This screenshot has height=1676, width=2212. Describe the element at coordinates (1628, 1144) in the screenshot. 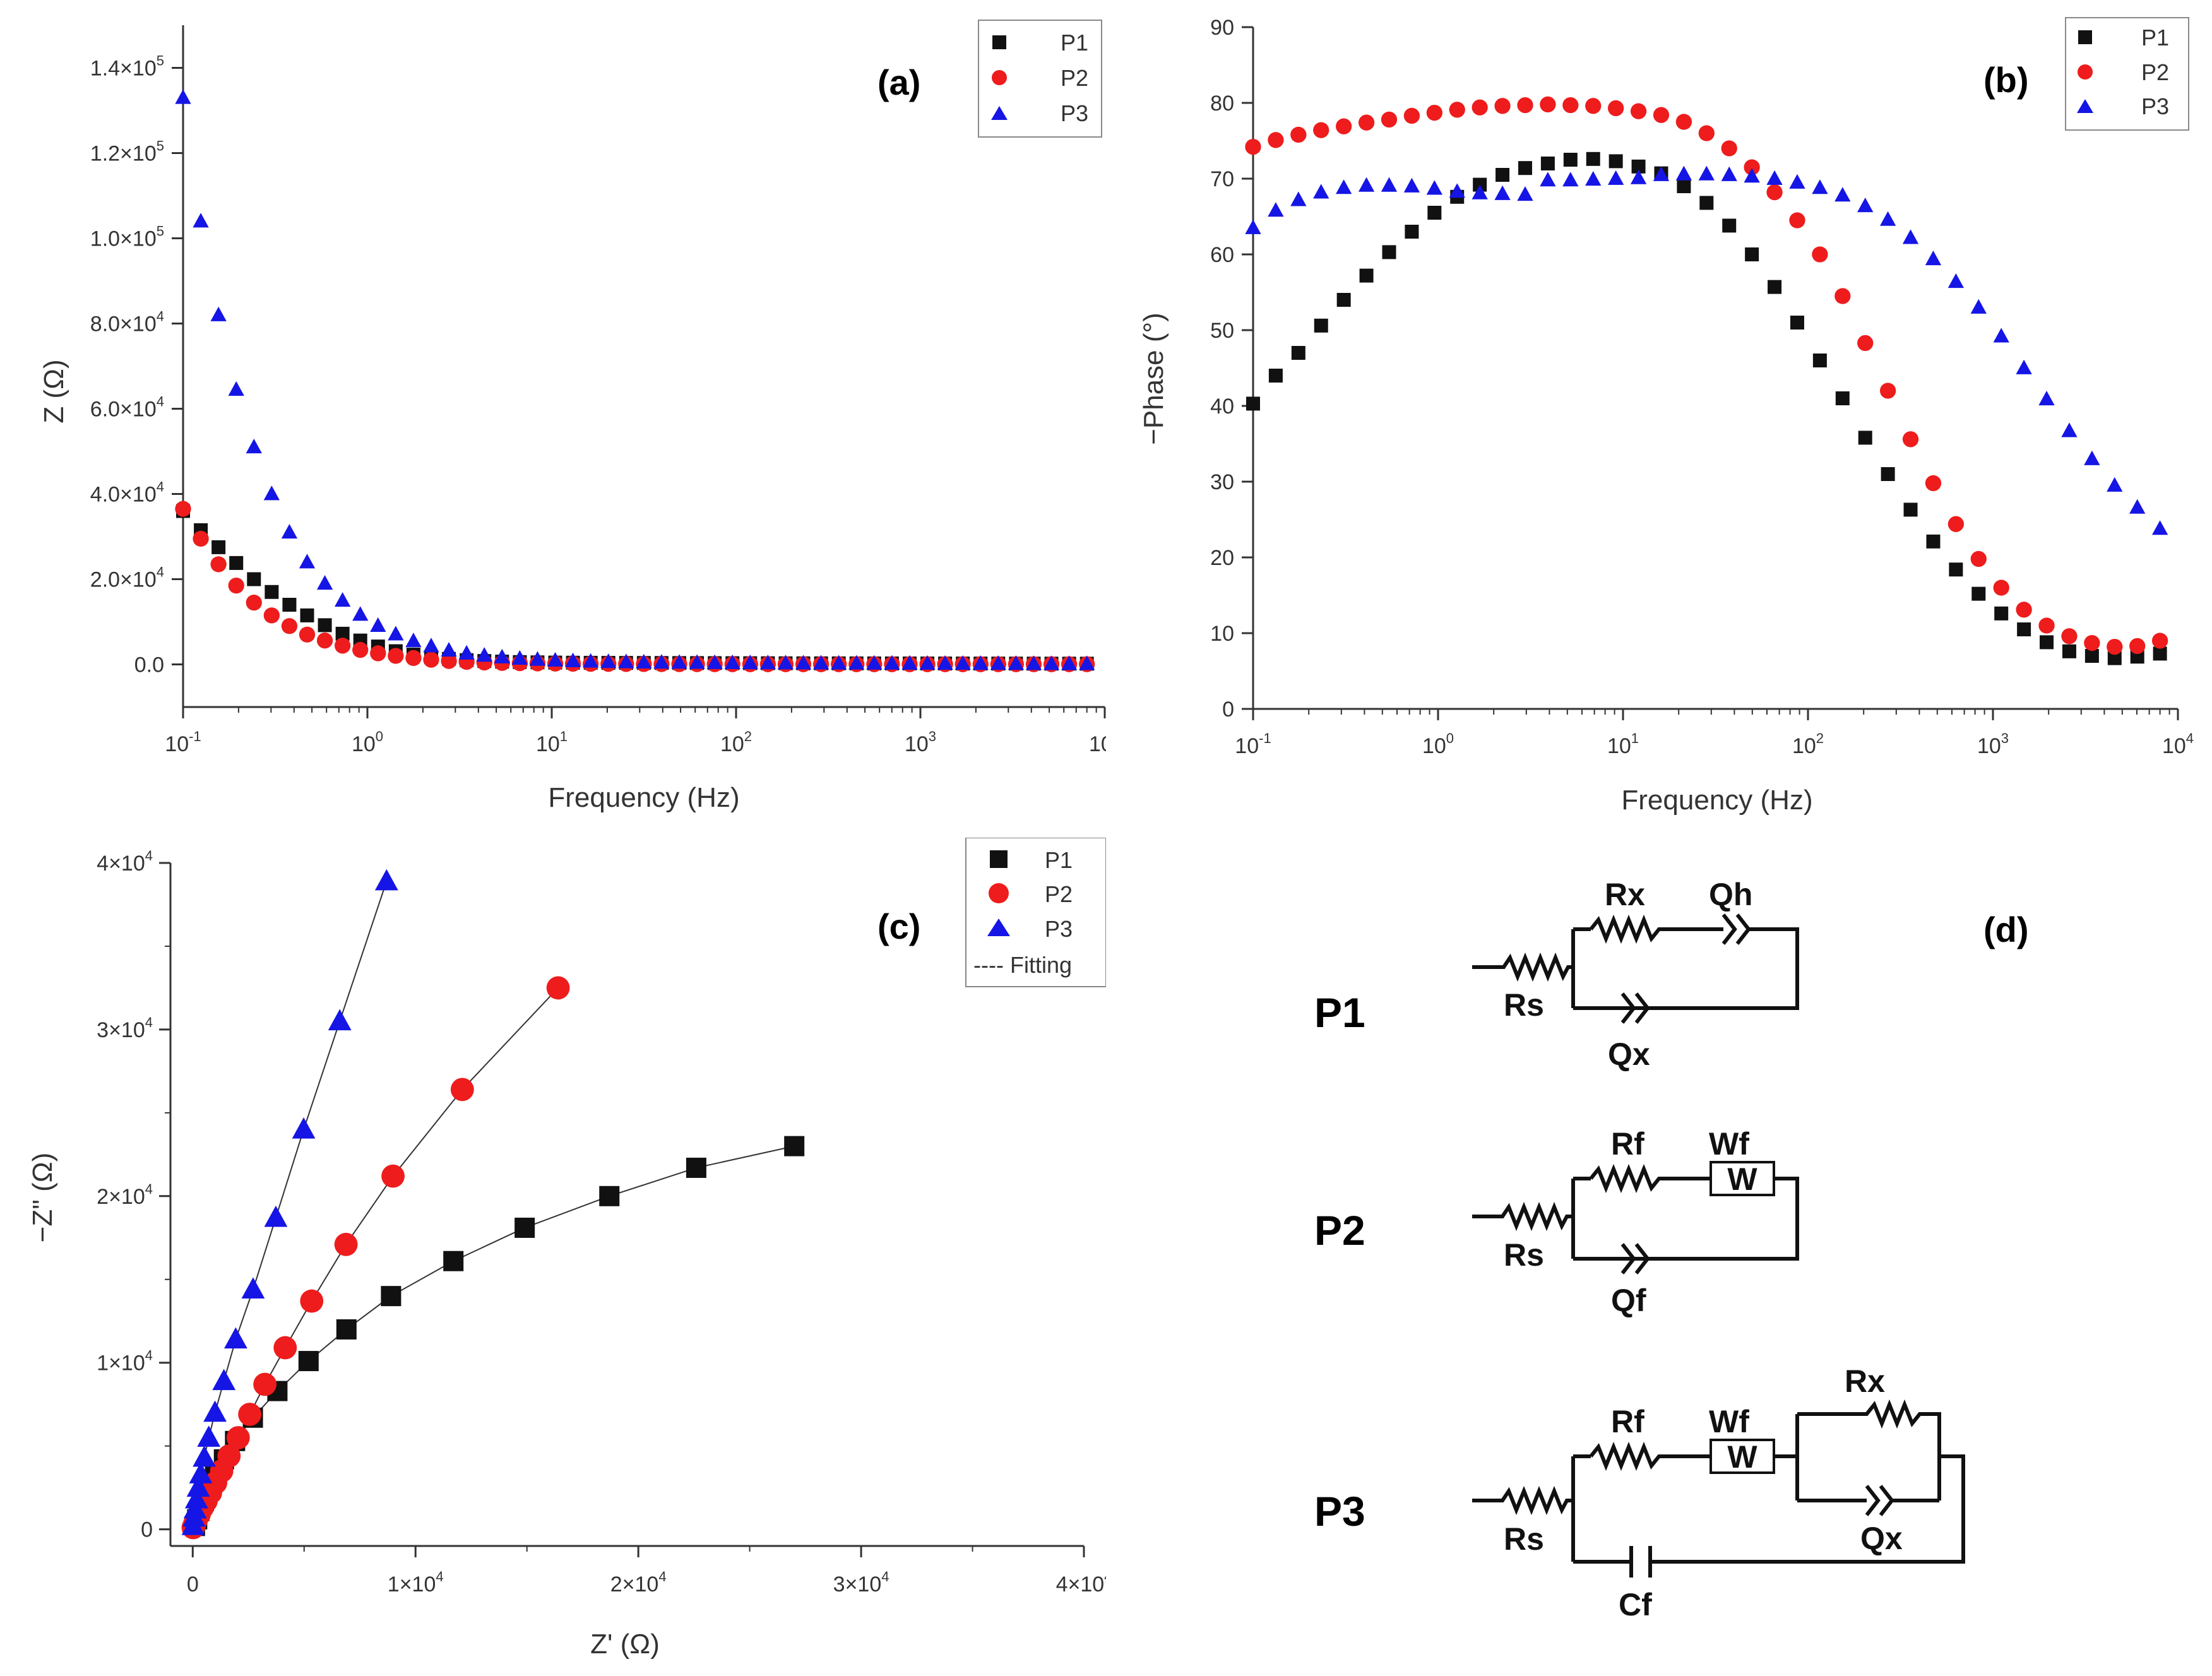

I see `circuit-p2-rf-label: Rf` at that location.